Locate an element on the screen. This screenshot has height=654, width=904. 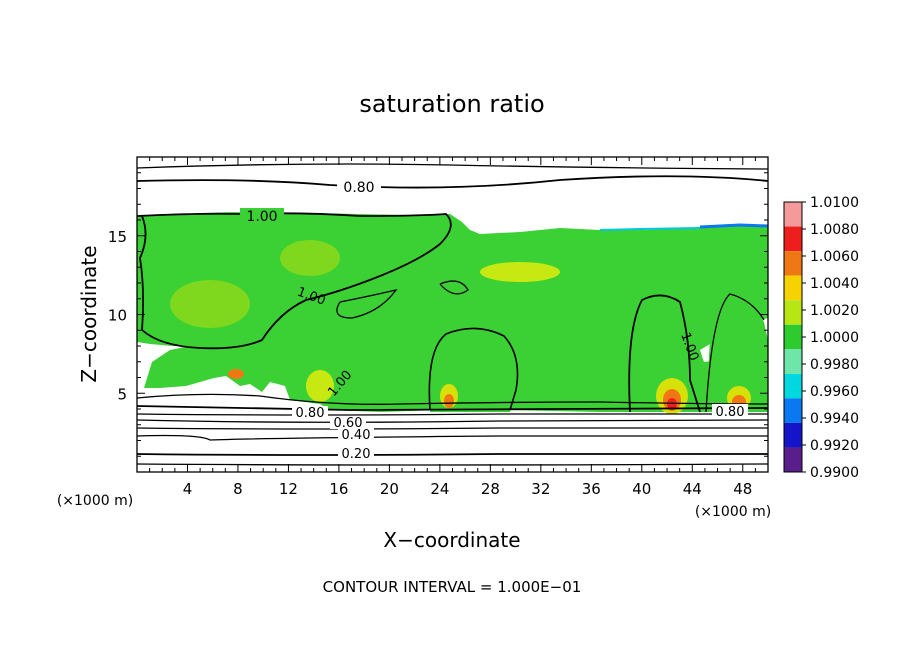
x-tick-label: 28 is located at coordinates (490, 489).